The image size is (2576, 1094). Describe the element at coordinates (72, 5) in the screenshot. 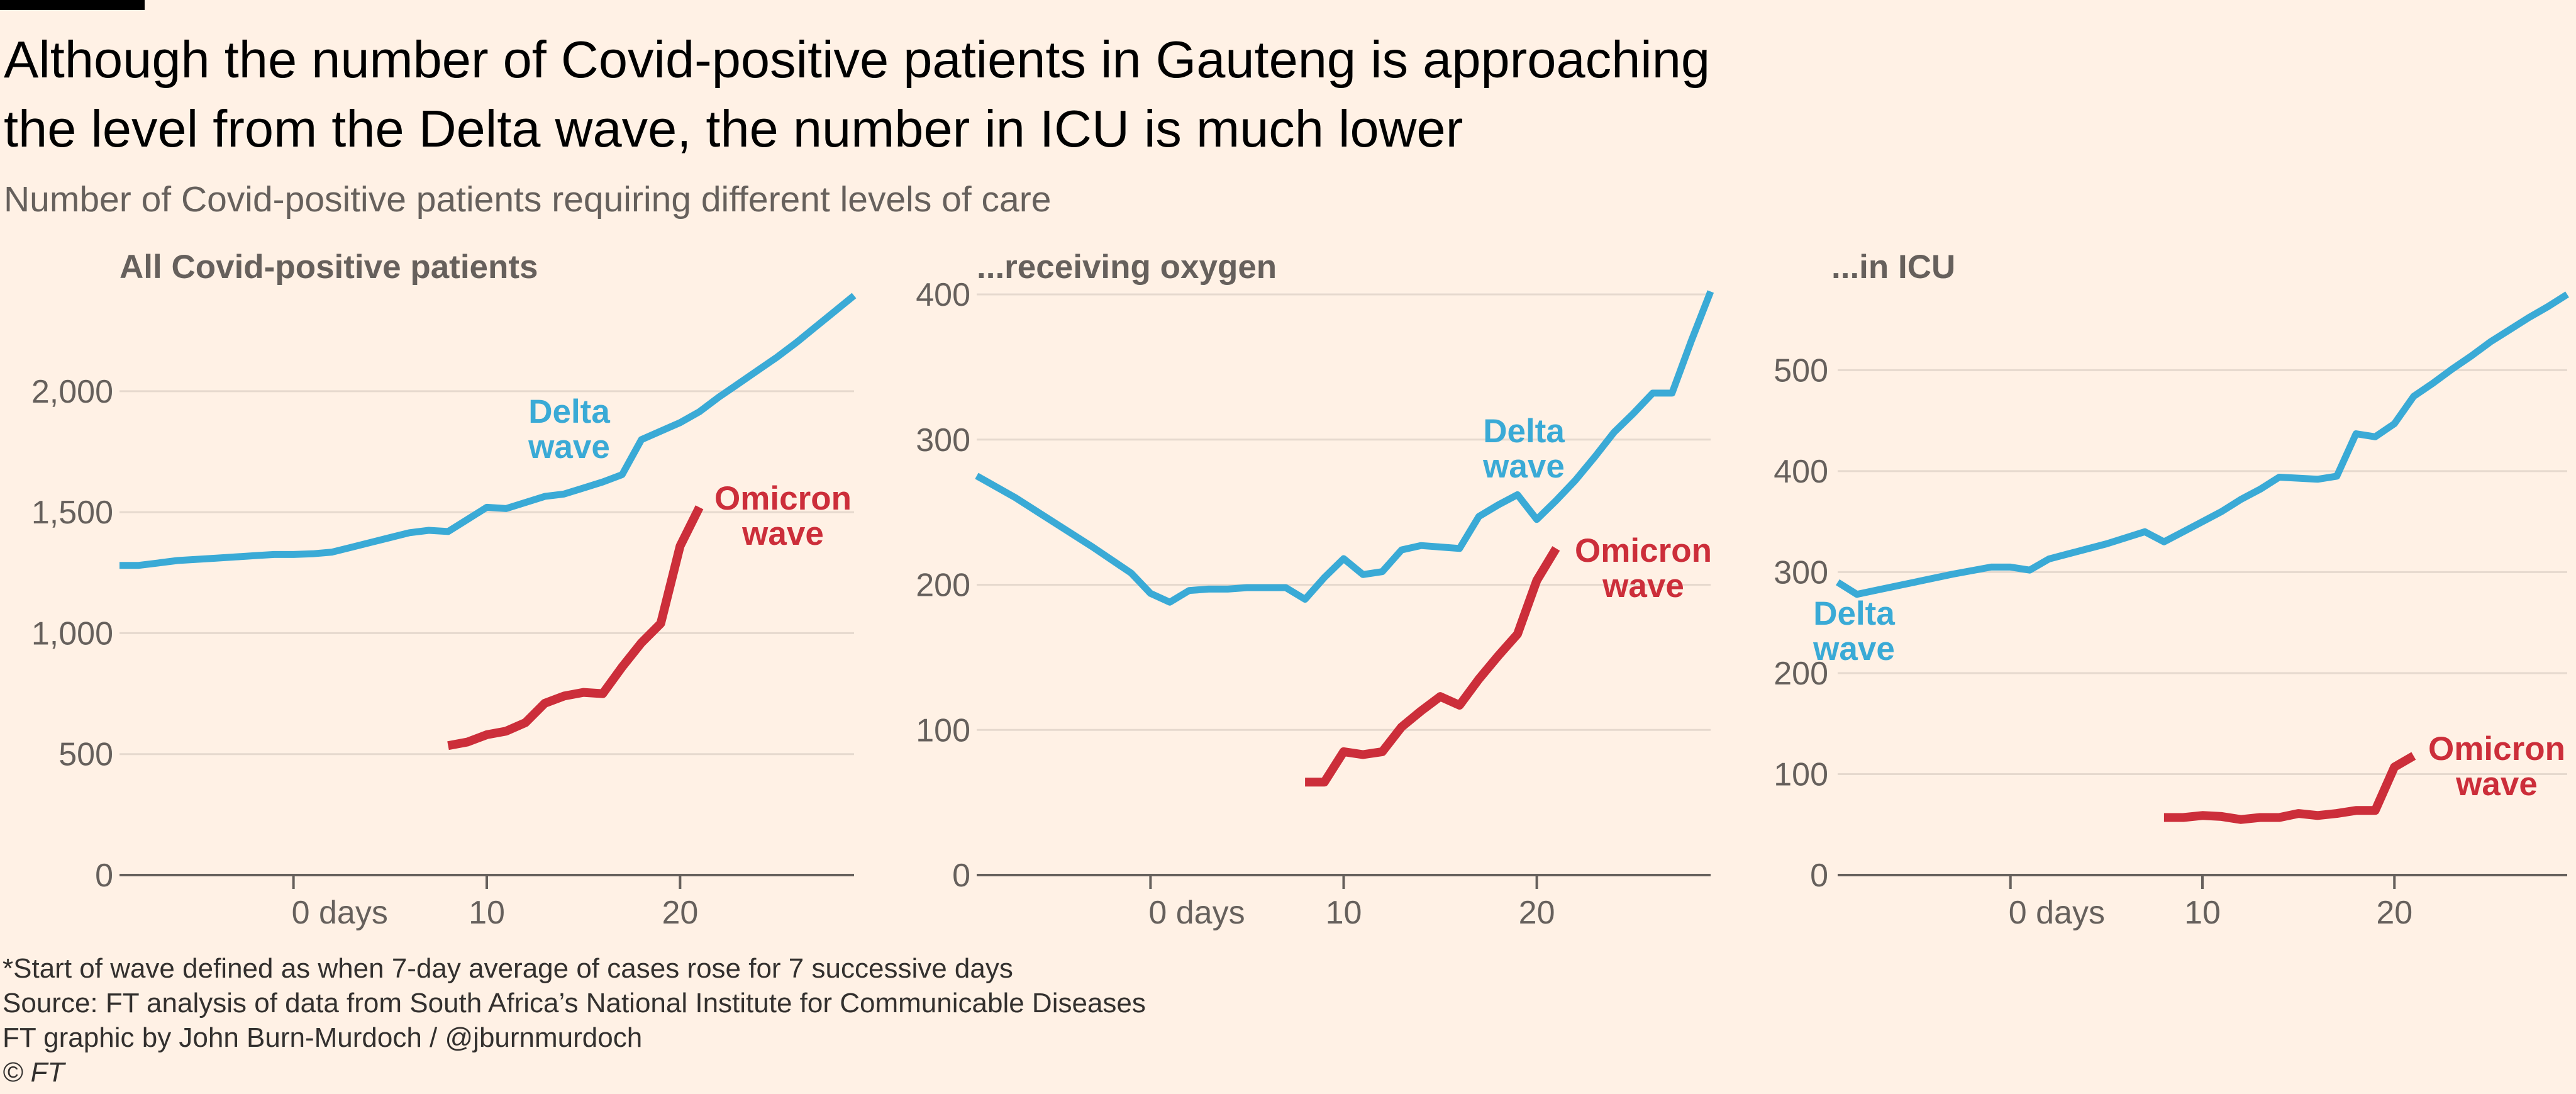

I see `brand-bar` at that location.